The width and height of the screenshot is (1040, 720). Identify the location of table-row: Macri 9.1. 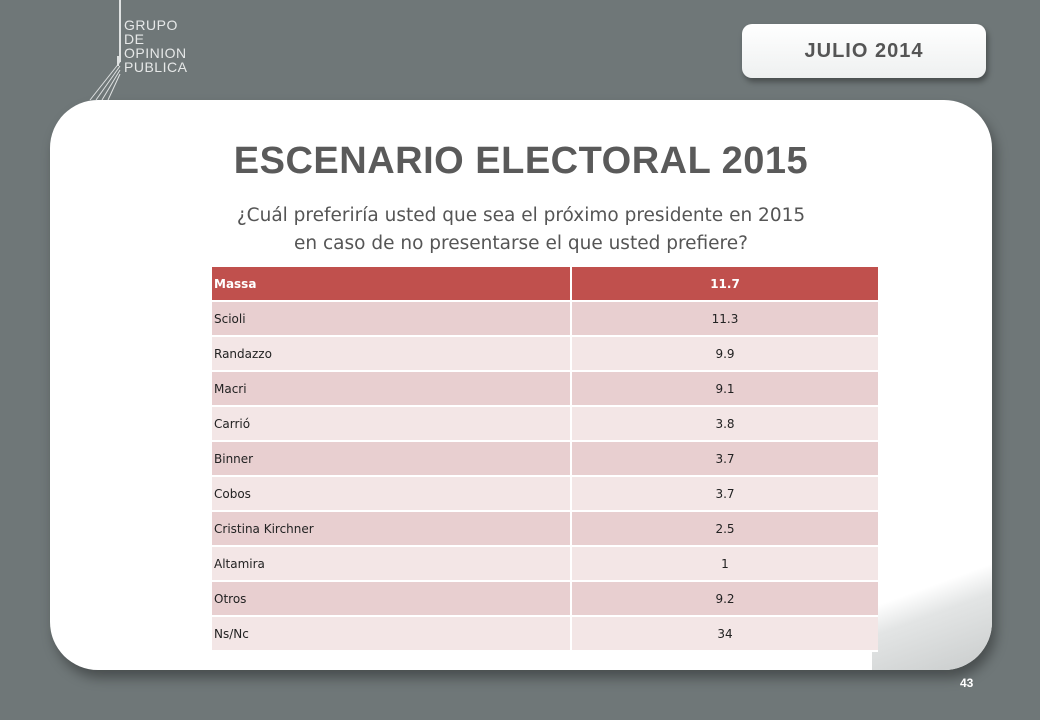
(545, 389).